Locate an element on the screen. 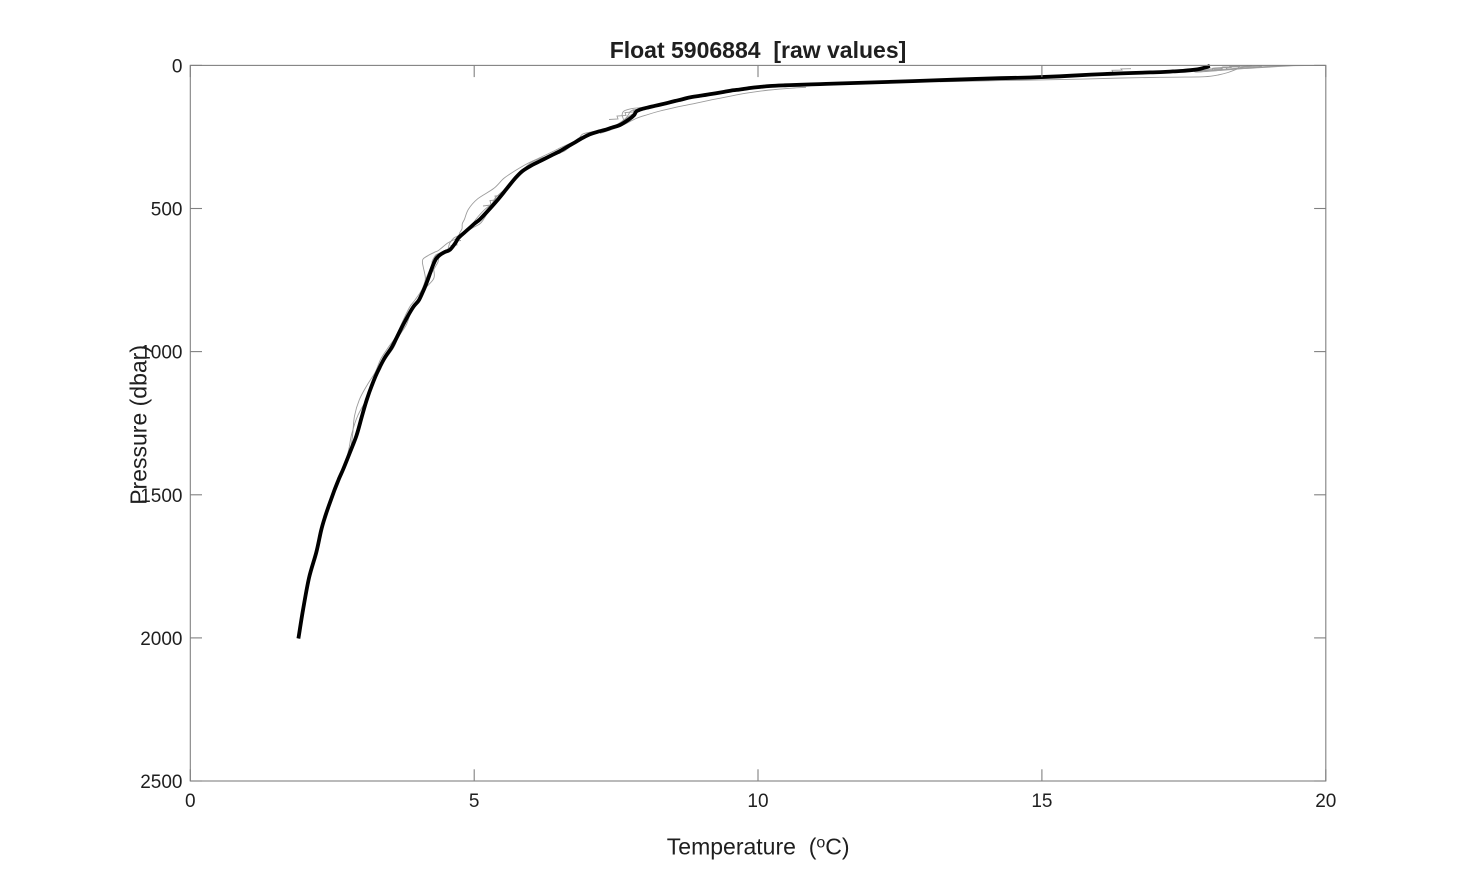  svg-text: 500 is located at coordinates (167, 210).